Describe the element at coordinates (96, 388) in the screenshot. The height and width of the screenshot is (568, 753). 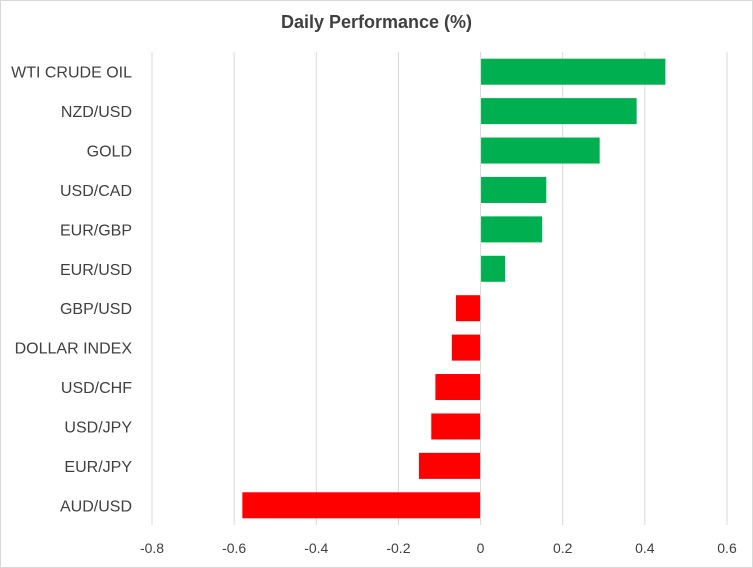
I see `category-label: USD/CHF` at that location.